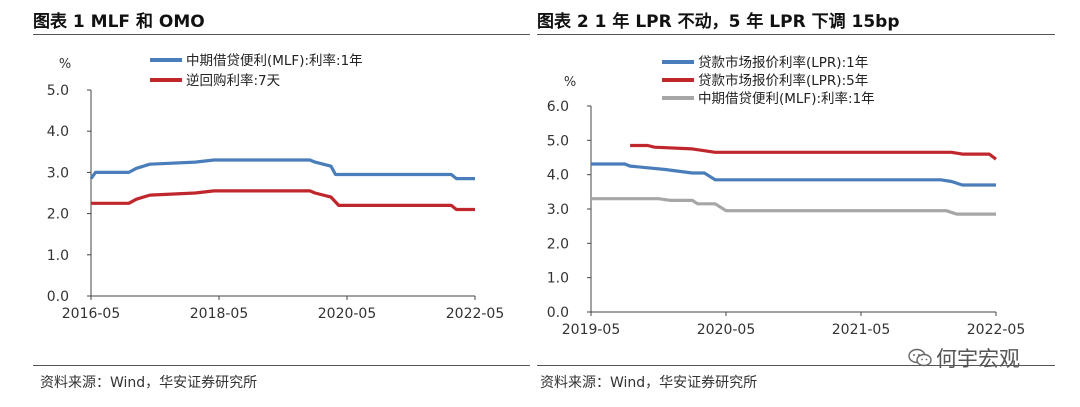 This screenshot has width=1080, height=407. I want to click on y-tick-label: 6.0, so click(558, 107).